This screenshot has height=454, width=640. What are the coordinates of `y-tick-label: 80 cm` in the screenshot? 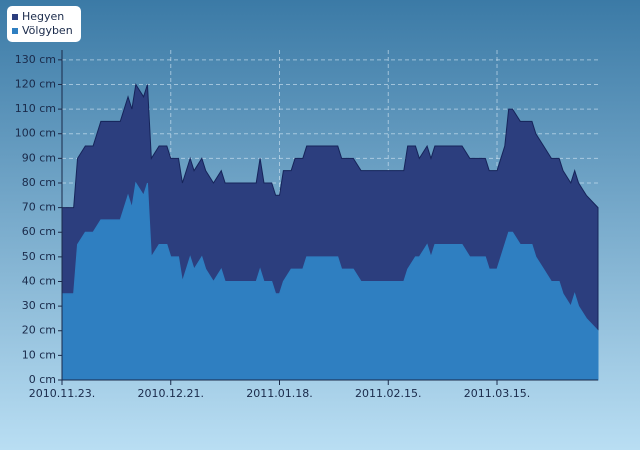 It's located at (39, 182).